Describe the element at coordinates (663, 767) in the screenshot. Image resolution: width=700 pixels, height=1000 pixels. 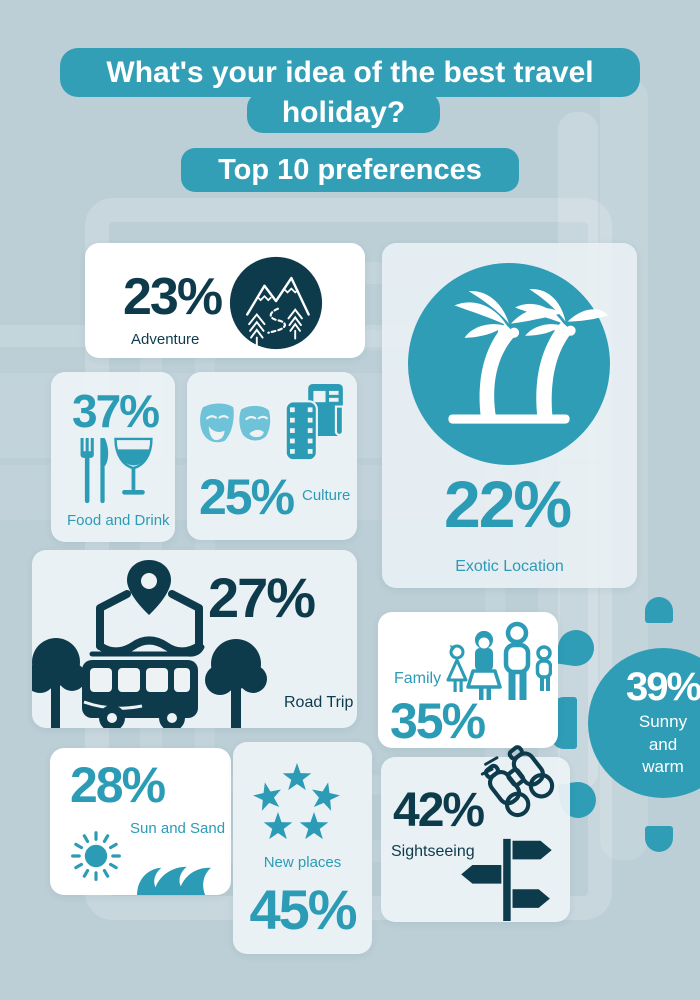
I see `sunny-warm-label-3: warm` at that location.